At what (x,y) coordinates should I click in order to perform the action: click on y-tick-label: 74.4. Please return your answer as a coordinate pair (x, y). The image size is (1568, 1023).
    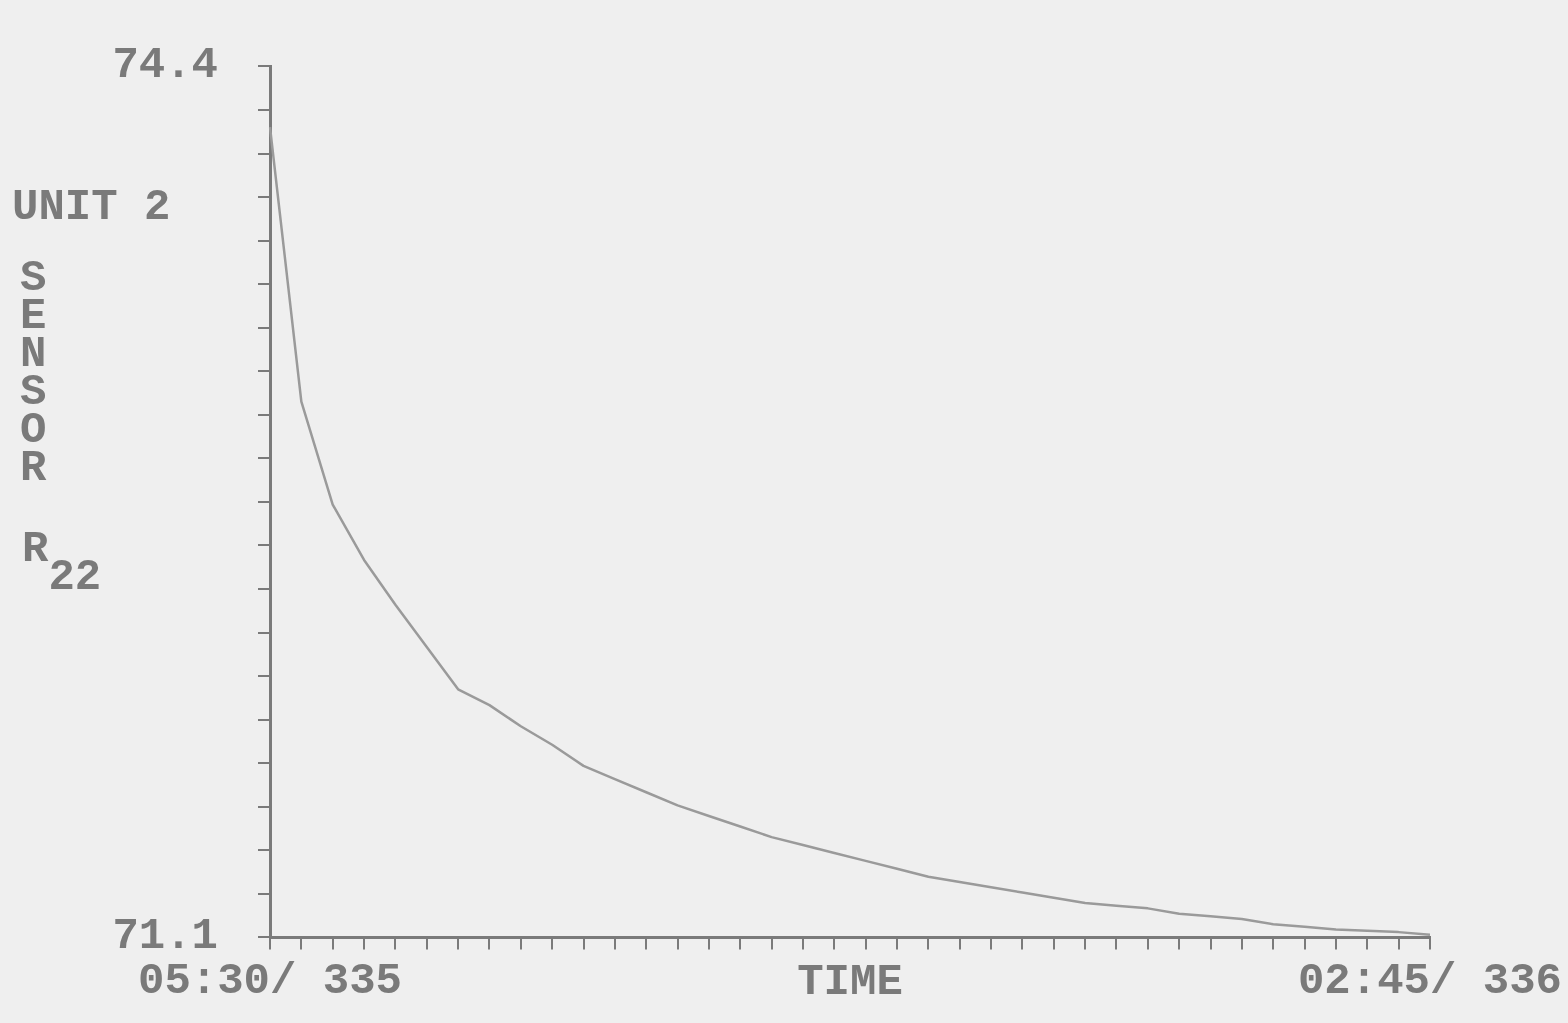
    Looking at the image, I should click on (165, 65).